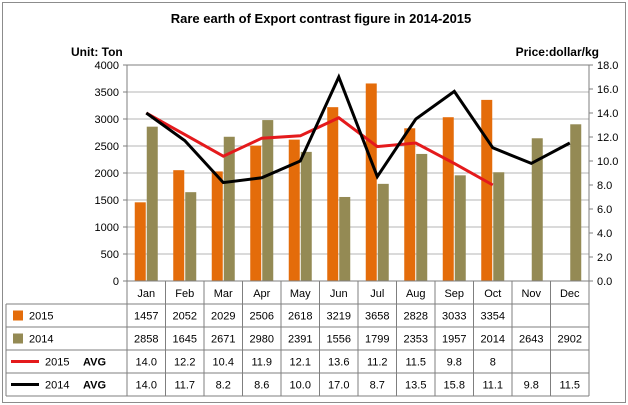 The height and width of the screenshot is (405, 628). I want to click on data-label: 9.8, so click(531, 386).